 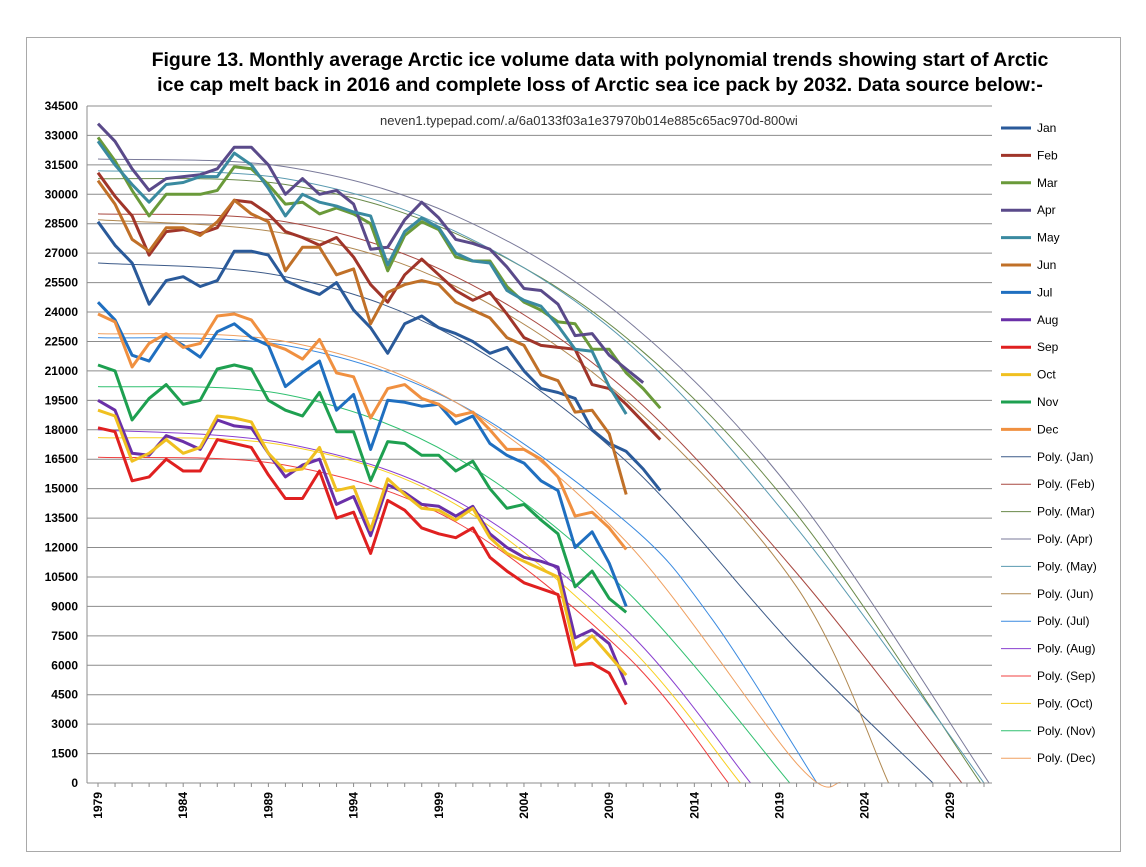 I want to click on series-line-may, so click(x=362, y=277).